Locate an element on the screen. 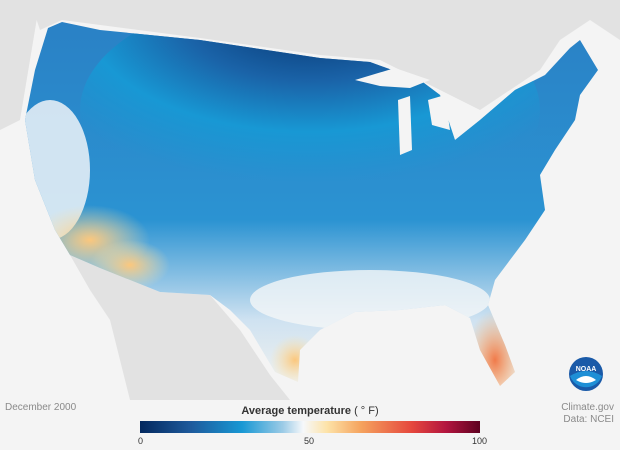  legend-tick-min: 0 is located at coordinates (141, 441).